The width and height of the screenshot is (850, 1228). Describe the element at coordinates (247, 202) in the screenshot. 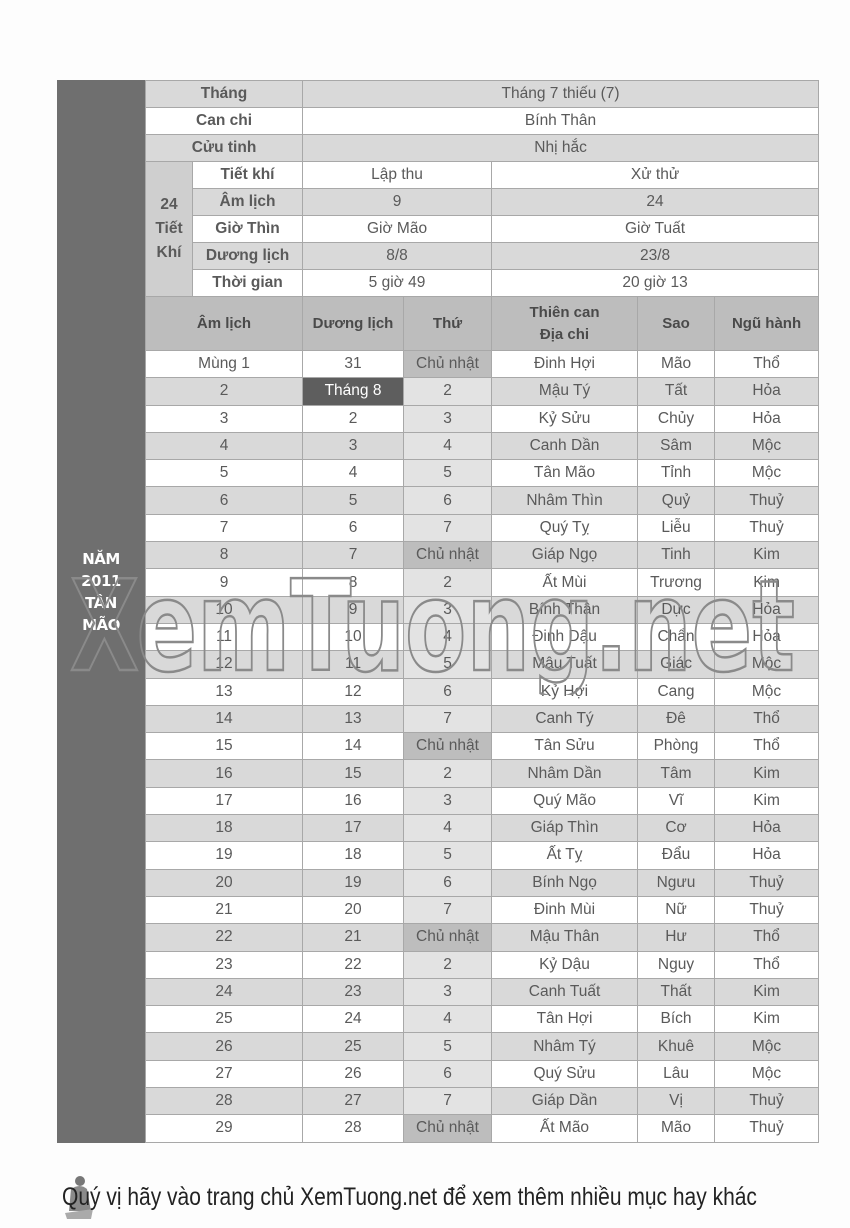

I see `label: Âm lịch` at that location.